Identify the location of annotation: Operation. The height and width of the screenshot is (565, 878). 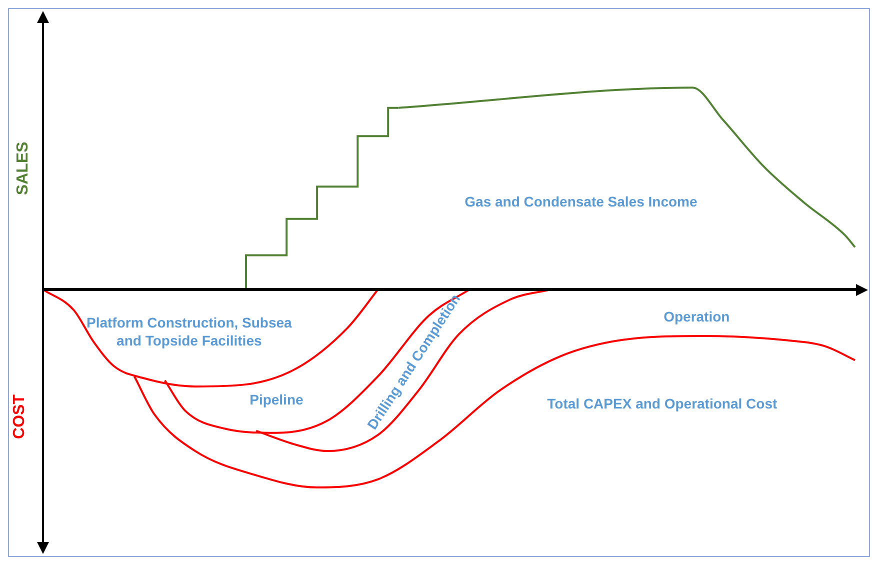
(697, 316).